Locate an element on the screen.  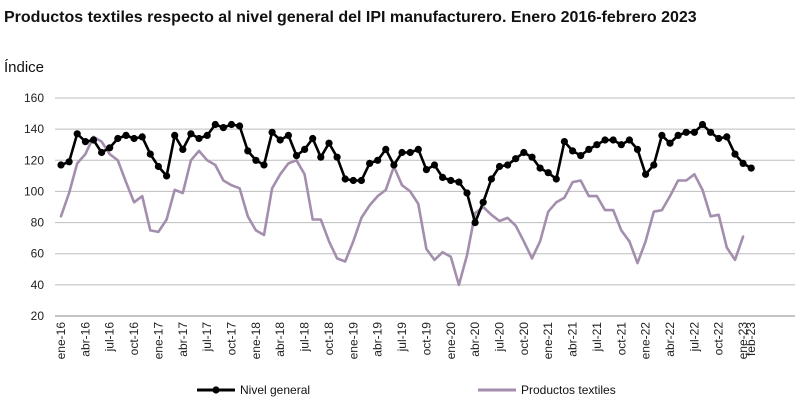
x-tick-label: abr-21 is located at coordinates (573, 339).